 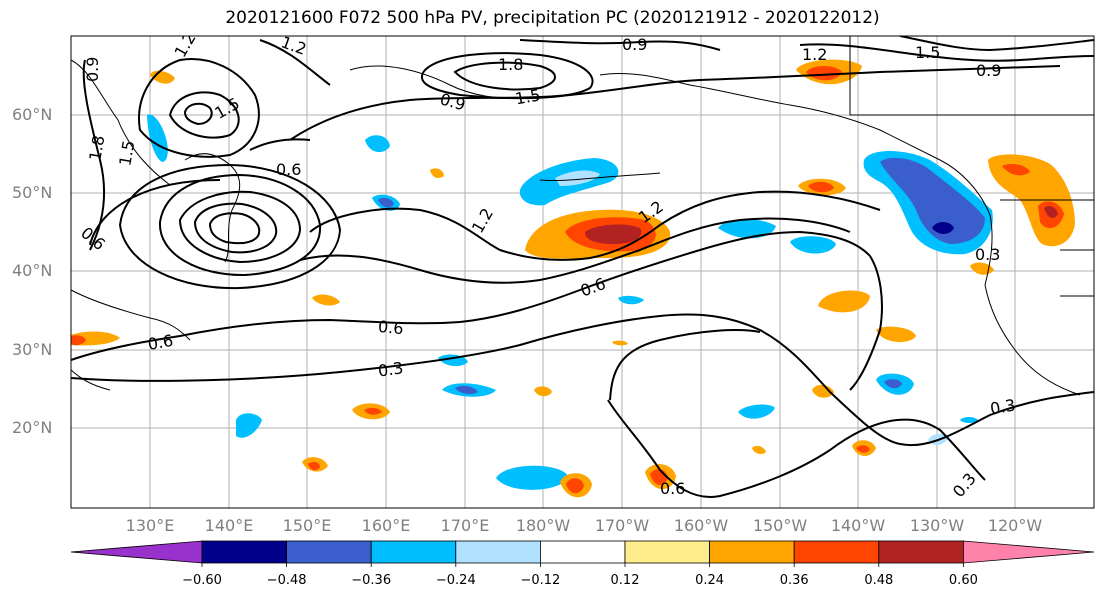 What do you see at coordinates (32, 114) in the screenshot?
I see `lat-label: 60°N` at bounding box center [32, 114].